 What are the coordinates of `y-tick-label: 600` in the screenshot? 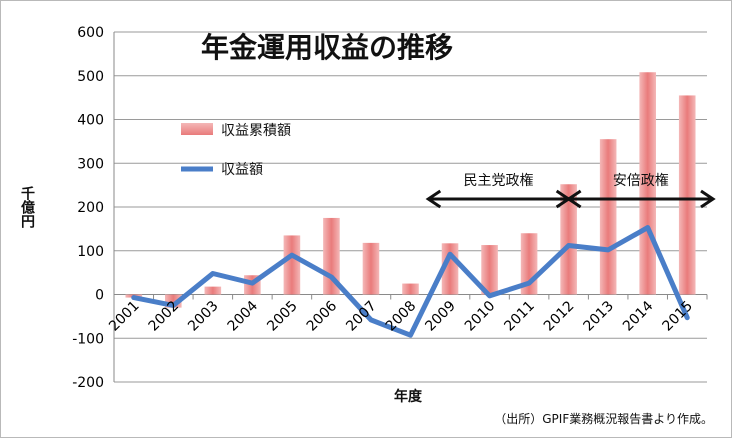 It's located at (90, 33).